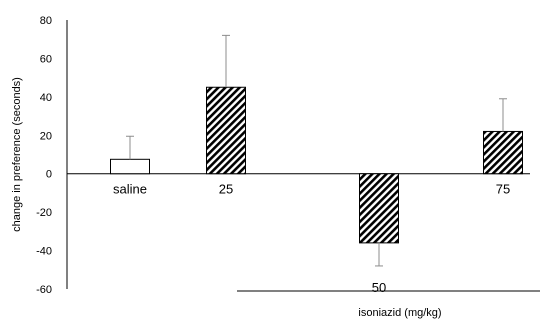 The width and height of the screenshot is (545, 322). I want to click on category-label: 75, so click(503, 189).